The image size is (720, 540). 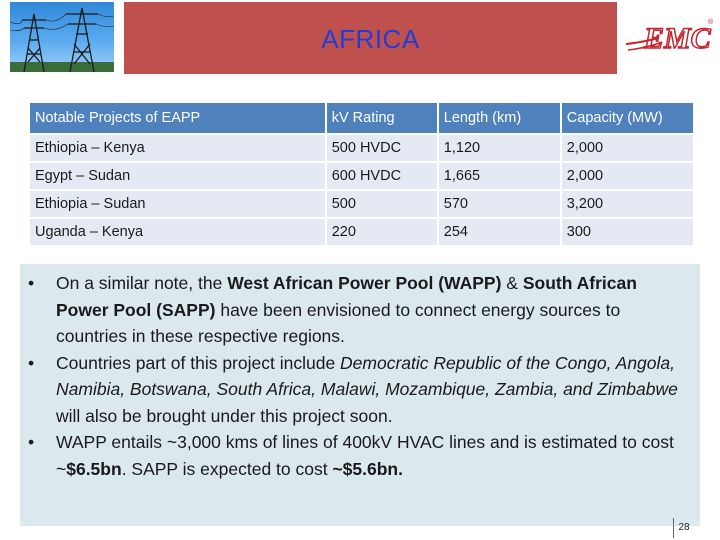 I want to click on column-header-capacity: Capacity (MW), so click(x=627, y=118).